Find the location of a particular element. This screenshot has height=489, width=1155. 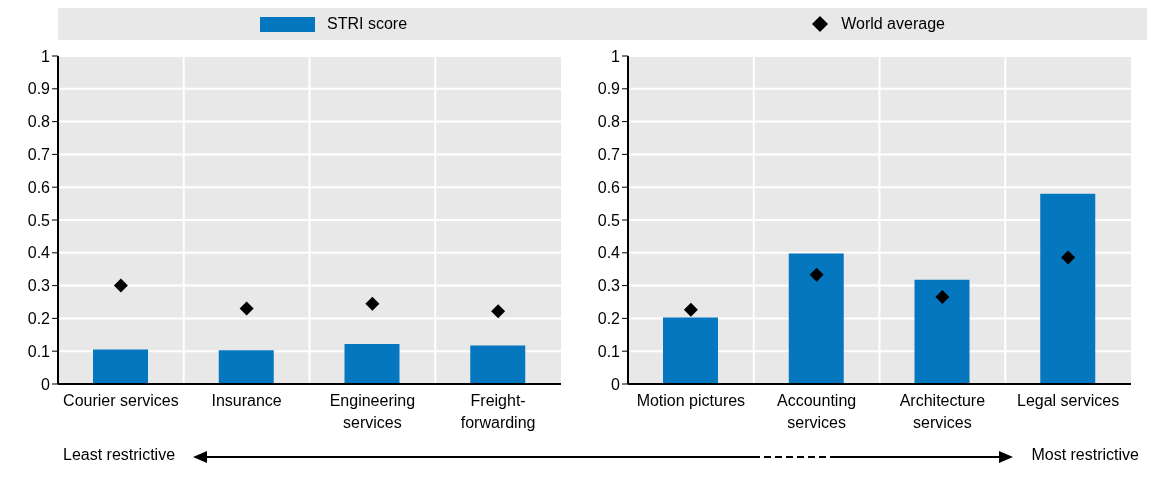

x-tick-label: Insurance is located at coordinates (246, 400).